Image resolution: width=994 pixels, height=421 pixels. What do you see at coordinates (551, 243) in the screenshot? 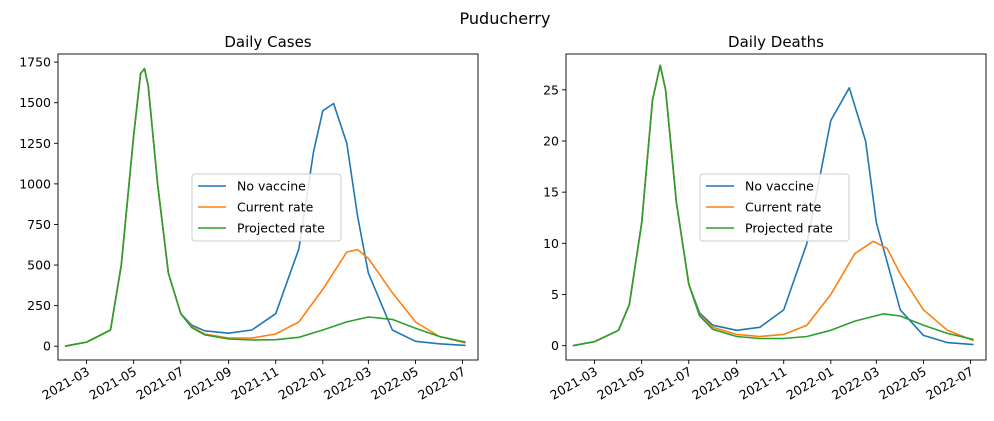
I see `y-tick-label: 10` at bounding box center [551, 243].